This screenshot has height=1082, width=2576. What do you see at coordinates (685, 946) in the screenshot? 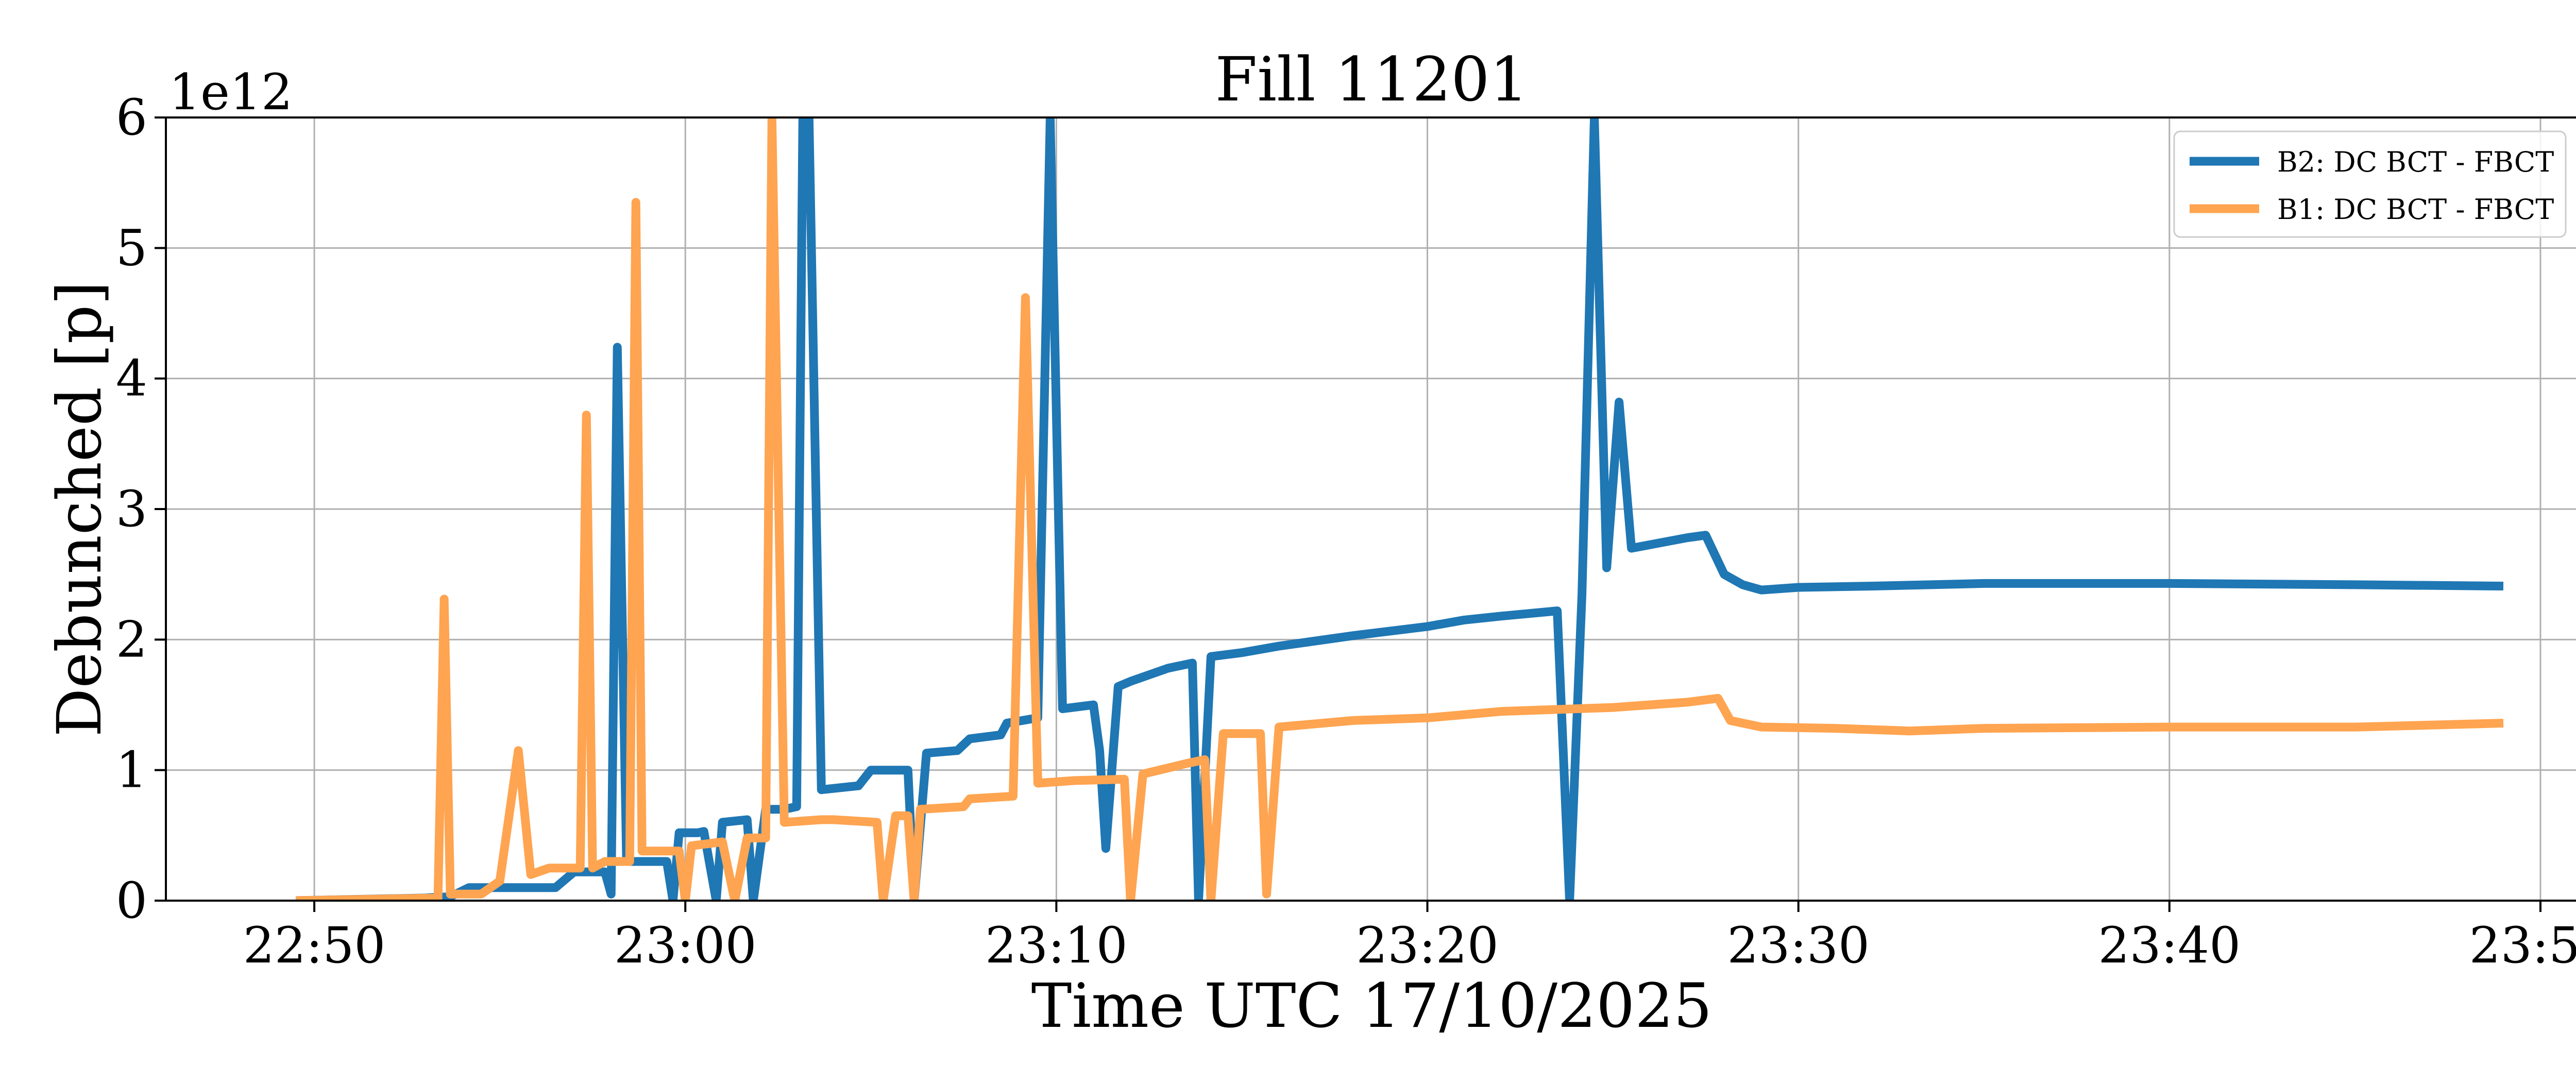
I see `x-tick-label: 23:00` at bounding box center [685, 946].